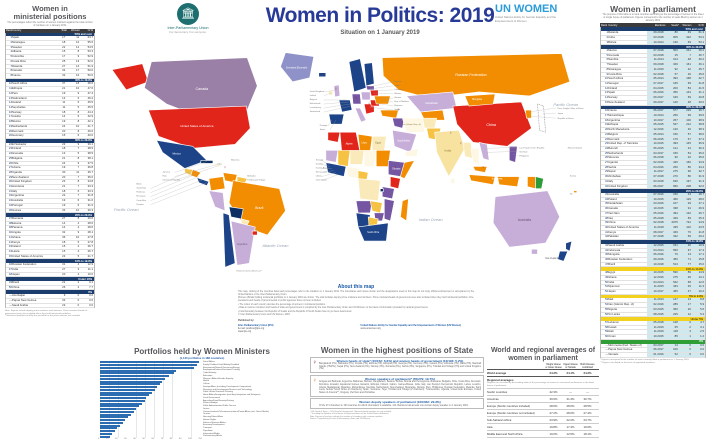 The width and height of the screenshot is (710, 440). Describe the element at coordinates (207, 414) in the screenshot. I see `bar-label: Tourism` at that location.